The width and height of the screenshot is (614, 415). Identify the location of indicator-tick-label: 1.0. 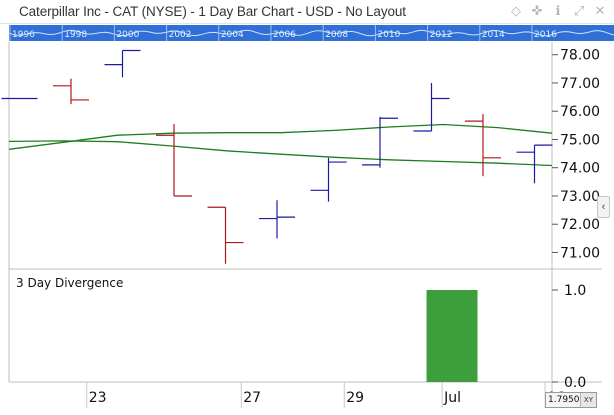
(575, 291).